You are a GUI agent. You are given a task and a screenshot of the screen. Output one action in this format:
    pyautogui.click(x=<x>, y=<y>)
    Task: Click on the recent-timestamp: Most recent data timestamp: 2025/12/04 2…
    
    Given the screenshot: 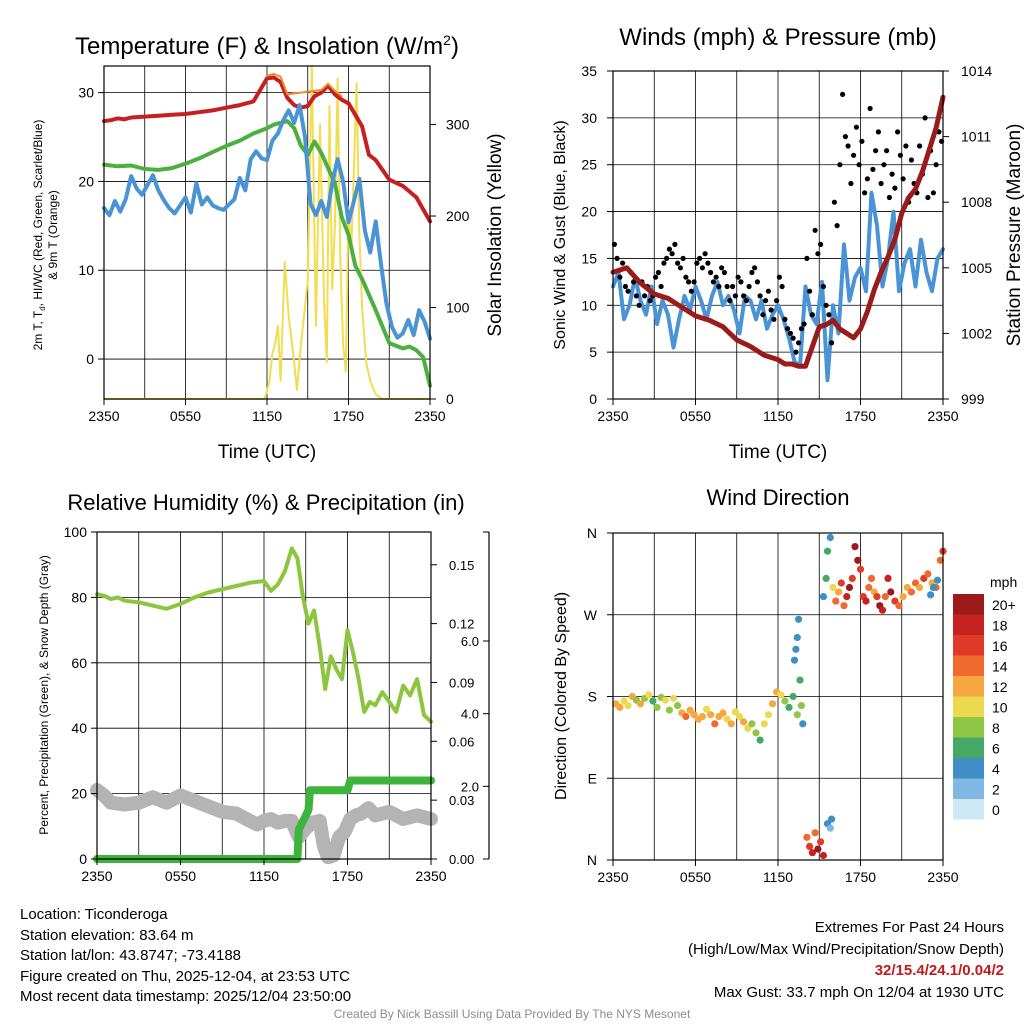 What is the action you would take?
    pyautogui.click(x=186, y=996)
    